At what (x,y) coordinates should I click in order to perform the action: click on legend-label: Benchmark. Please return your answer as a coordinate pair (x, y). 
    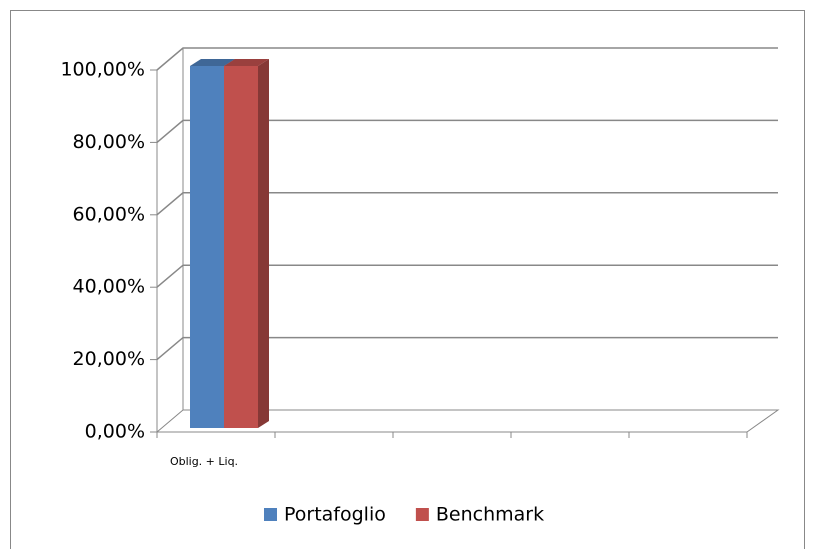
    Looking at the image, I should click on (490, 515).